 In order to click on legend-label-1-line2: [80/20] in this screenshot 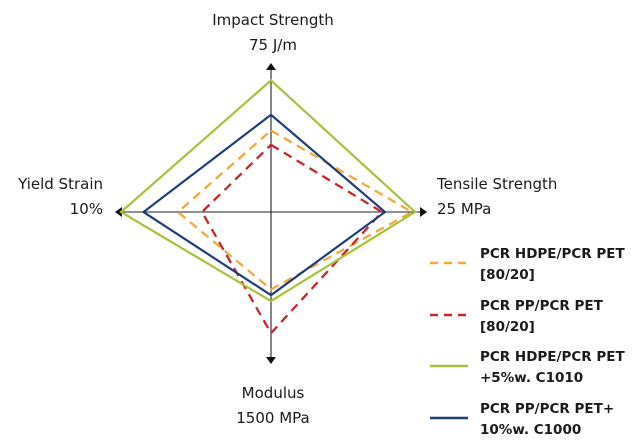, I will do `click(507, 275)`.